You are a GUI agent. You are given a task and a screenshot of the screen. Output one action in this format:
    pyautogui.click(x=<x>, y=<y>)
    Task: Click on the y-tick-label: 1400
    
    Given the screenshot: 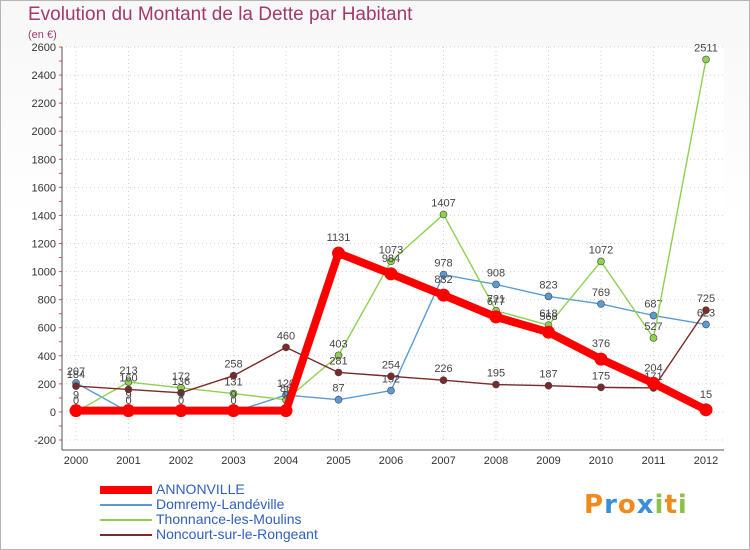 What is the action you would take?
    pyautogui.click(x=44, y=216)
    